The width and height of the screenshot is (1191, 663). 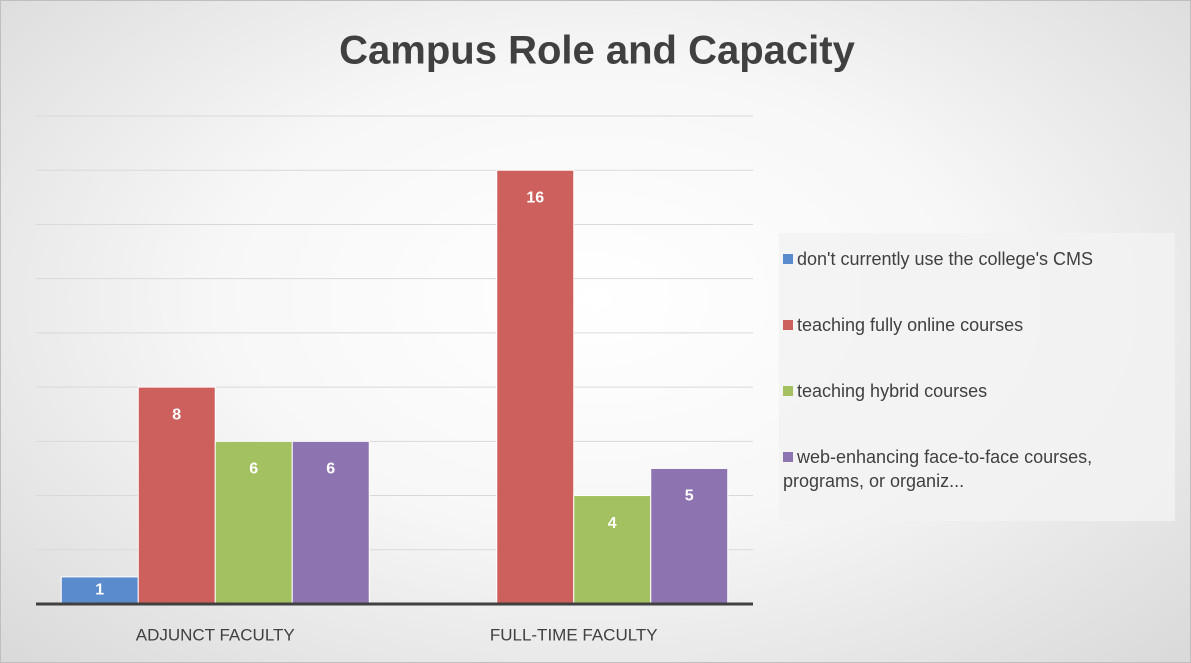 What do you see at coordinates (535, 197) in the screenshot?
I see `data-label: 16` at bounding box center [535, 197].